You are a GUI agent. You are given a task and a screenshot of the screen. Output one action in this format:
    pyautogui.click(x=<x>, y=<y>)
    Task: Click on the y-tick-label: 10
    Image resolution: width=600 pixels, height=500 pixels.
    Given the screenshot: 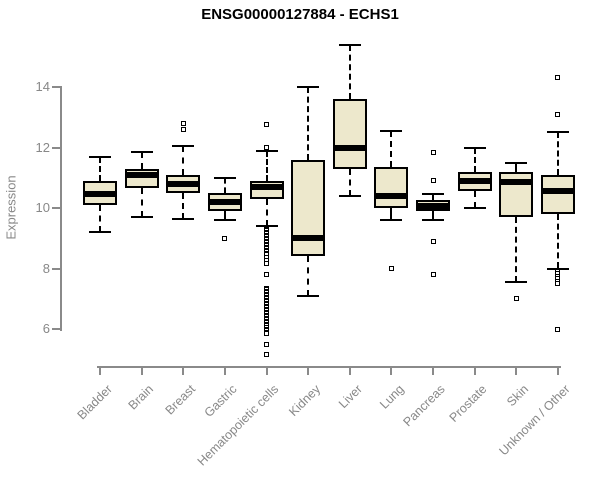 What is the action you would take?
    pyautogui.click(x=42, y=207)
    